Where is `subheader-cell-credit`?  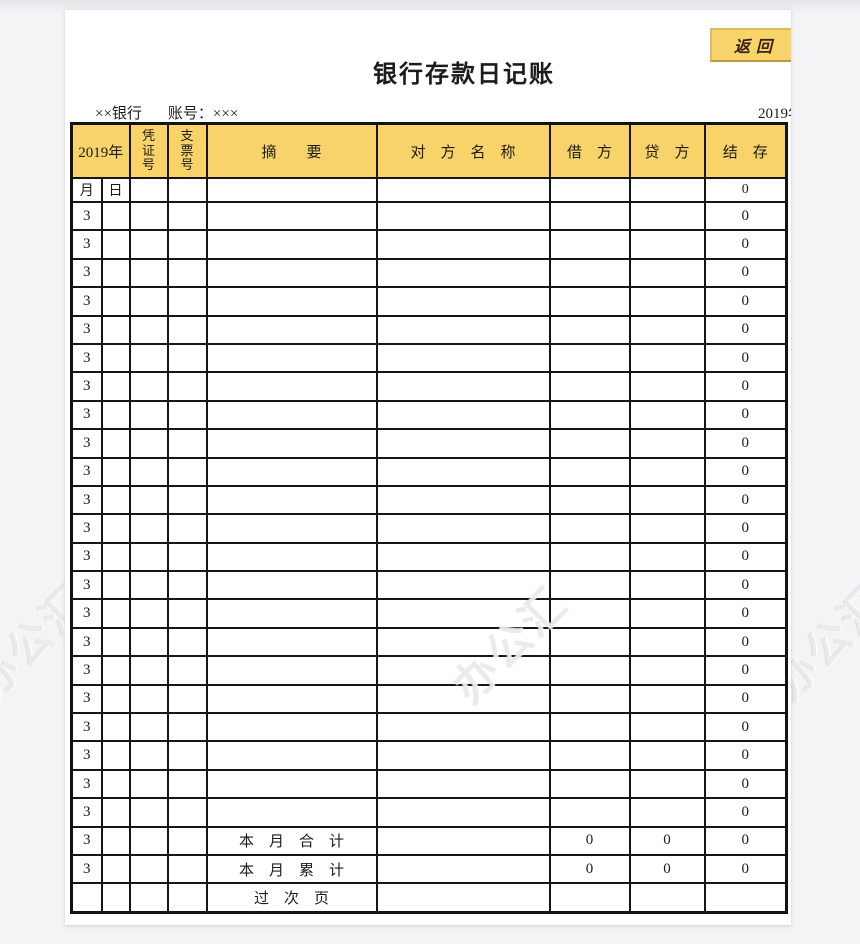
subheader-cell-credit is located at coordinates (667, 190).